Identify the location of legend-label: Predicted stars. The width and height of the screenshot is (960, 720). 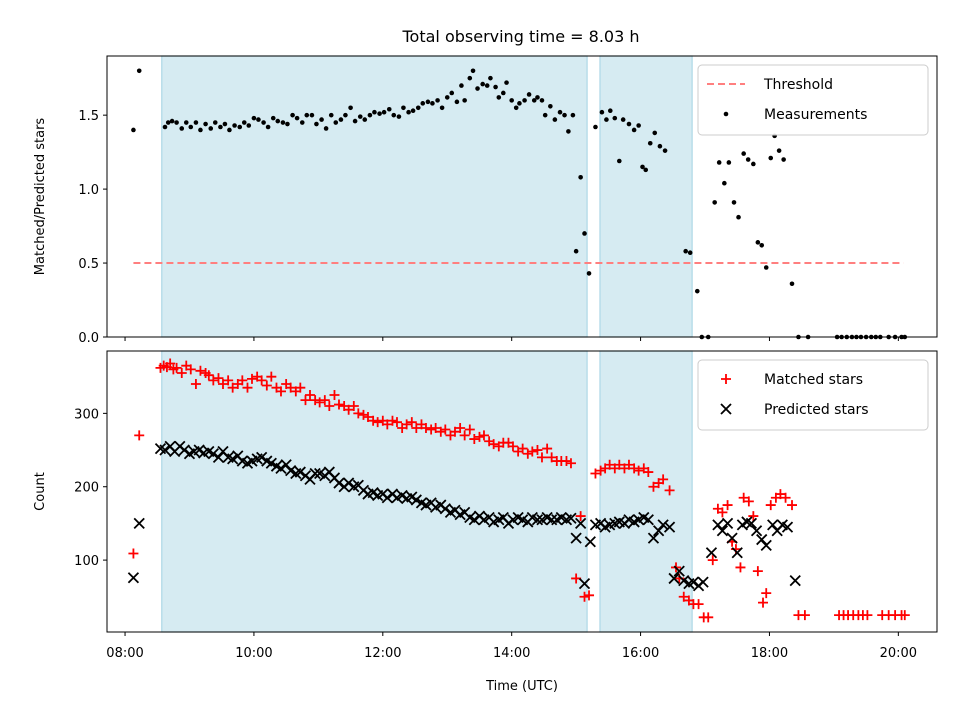
(816, 410).